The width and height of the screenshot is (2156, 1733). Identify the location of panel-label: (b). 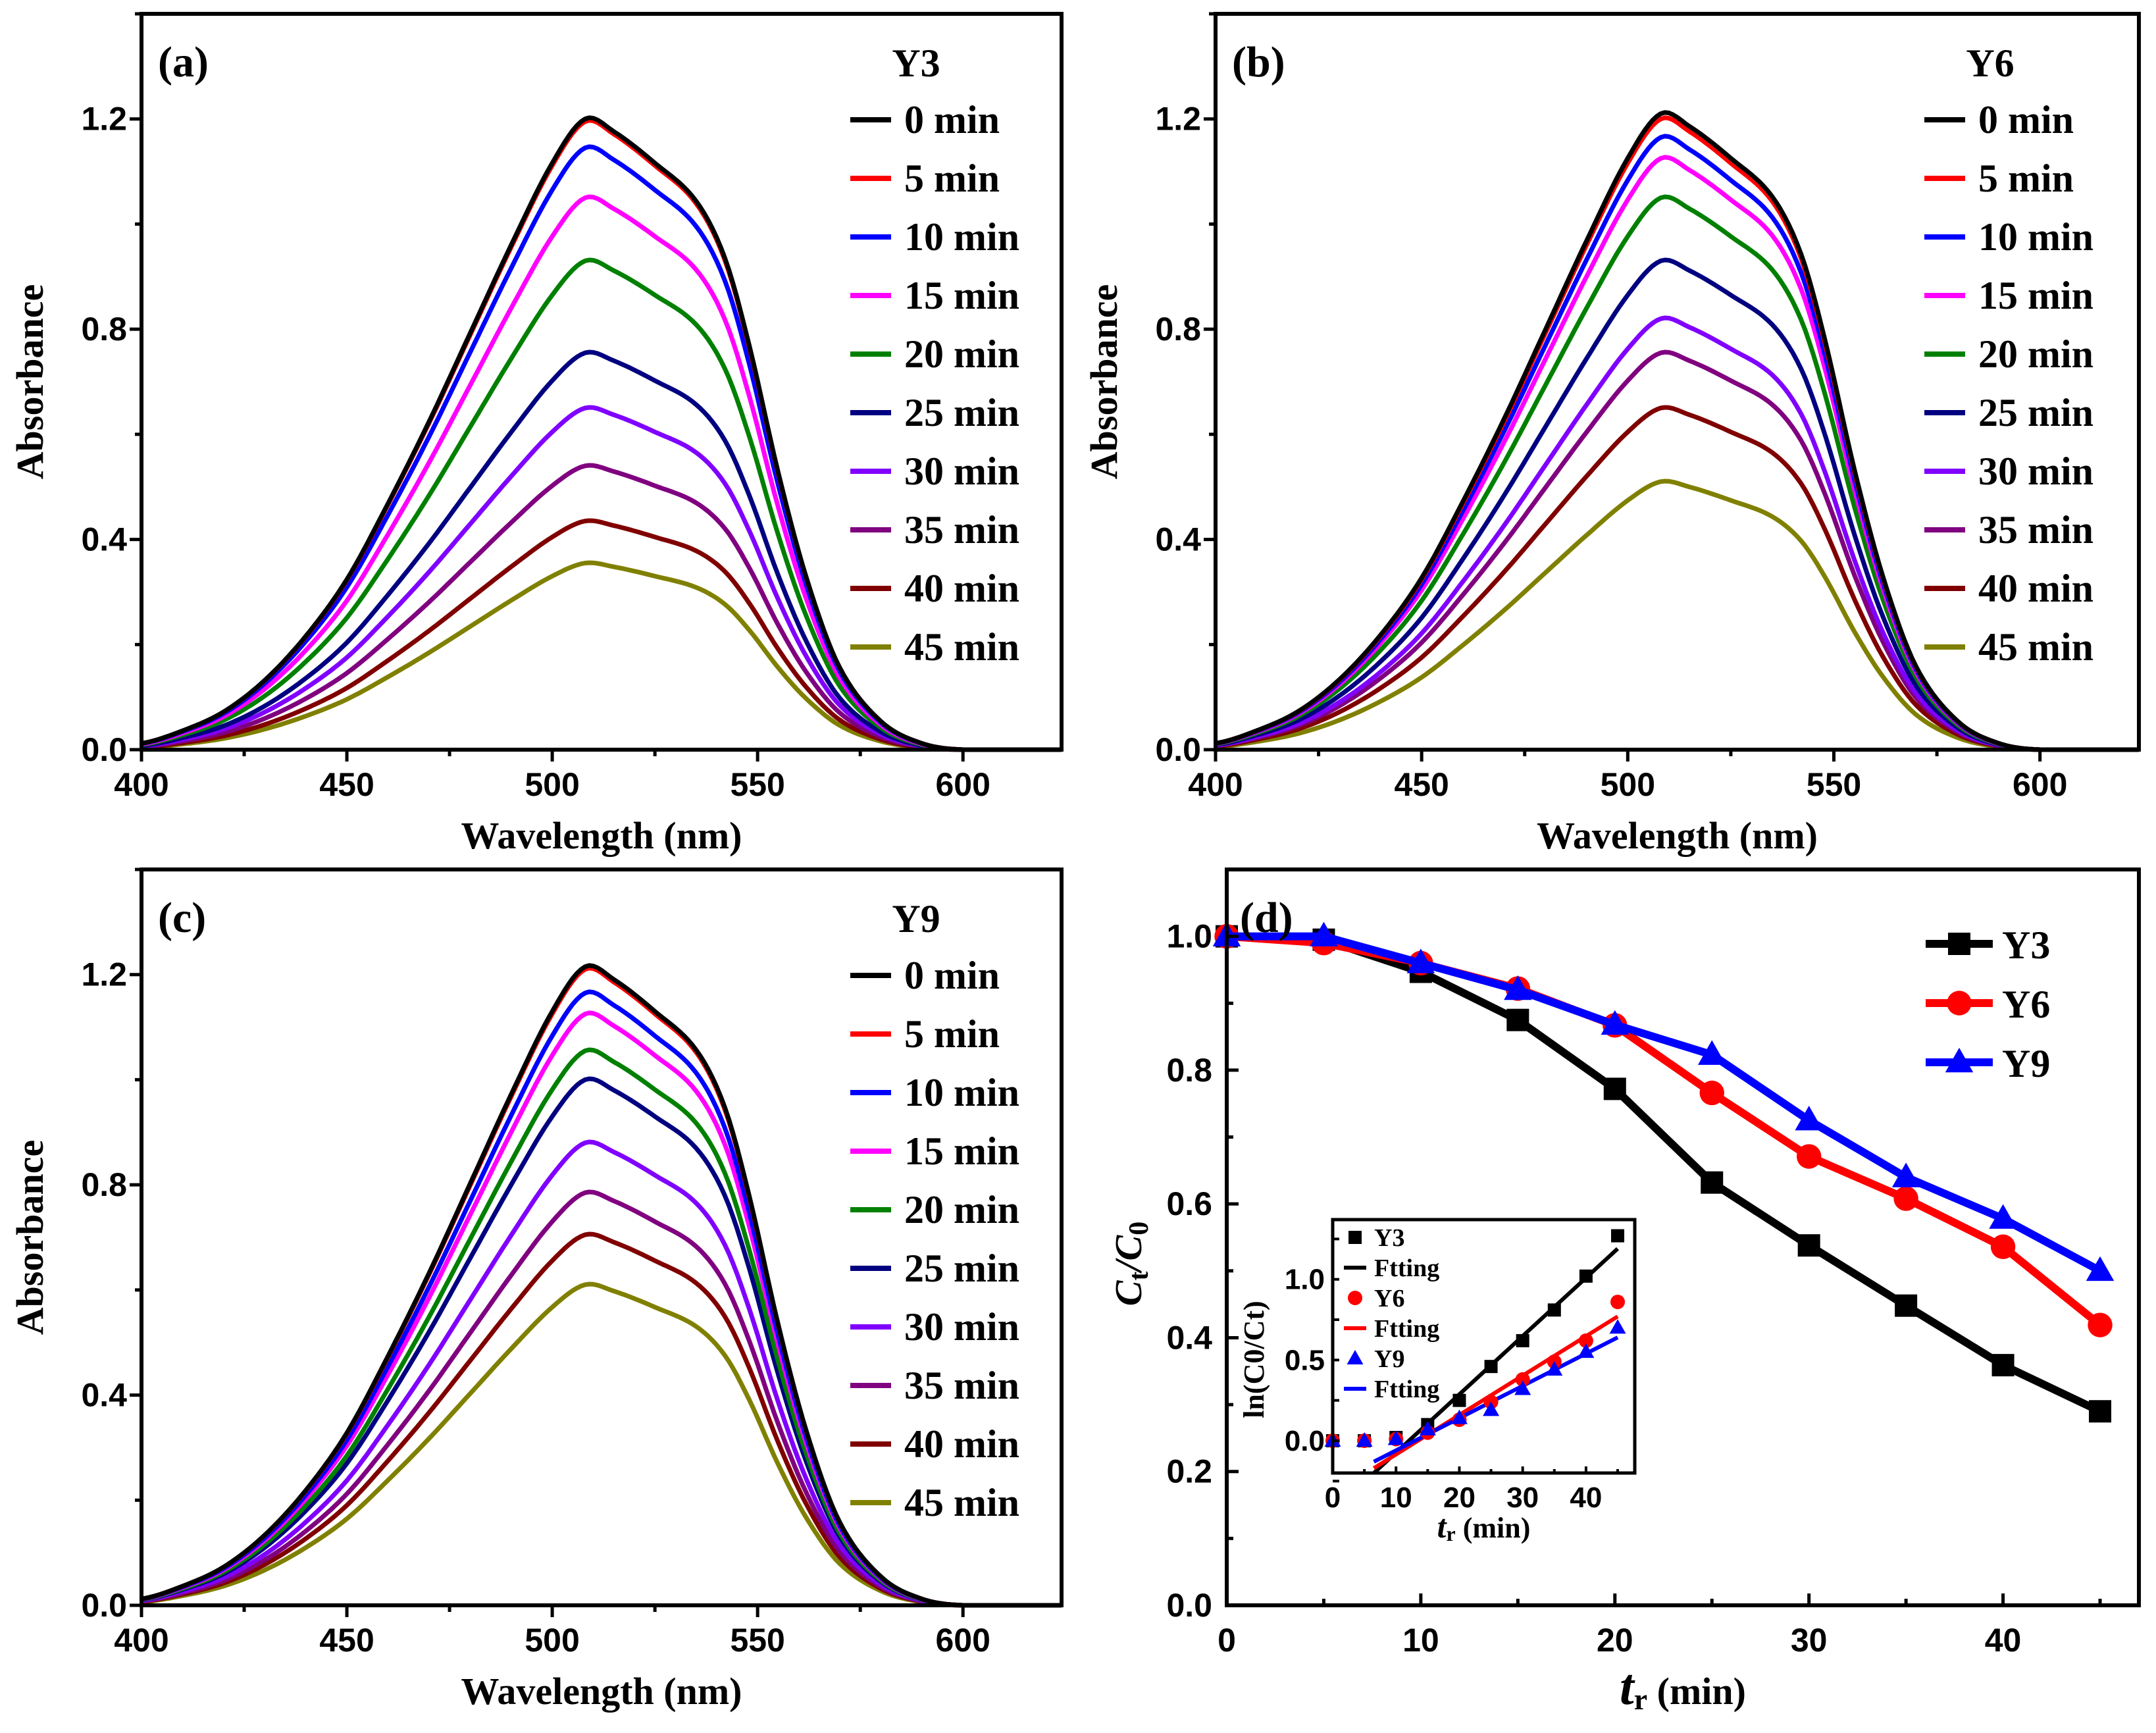
(1258, 62).